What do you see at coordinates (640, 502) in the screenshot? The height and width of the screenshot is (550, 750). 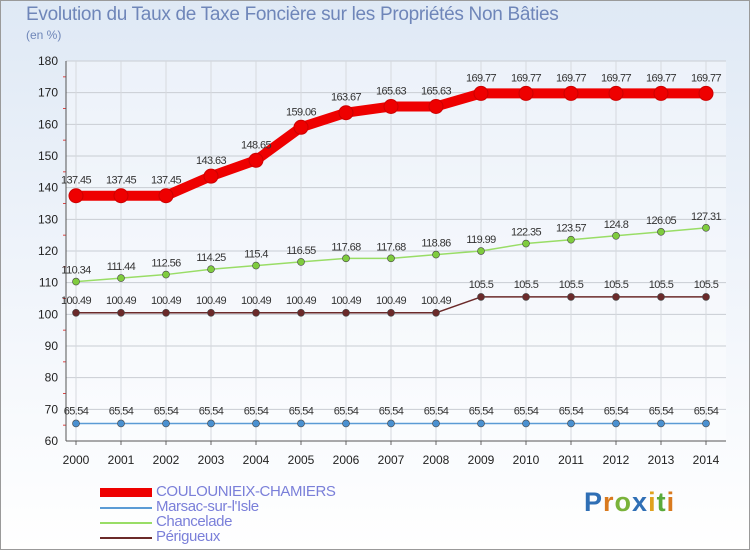 I see `logo-letter: x` at bounding box center [640, 502].